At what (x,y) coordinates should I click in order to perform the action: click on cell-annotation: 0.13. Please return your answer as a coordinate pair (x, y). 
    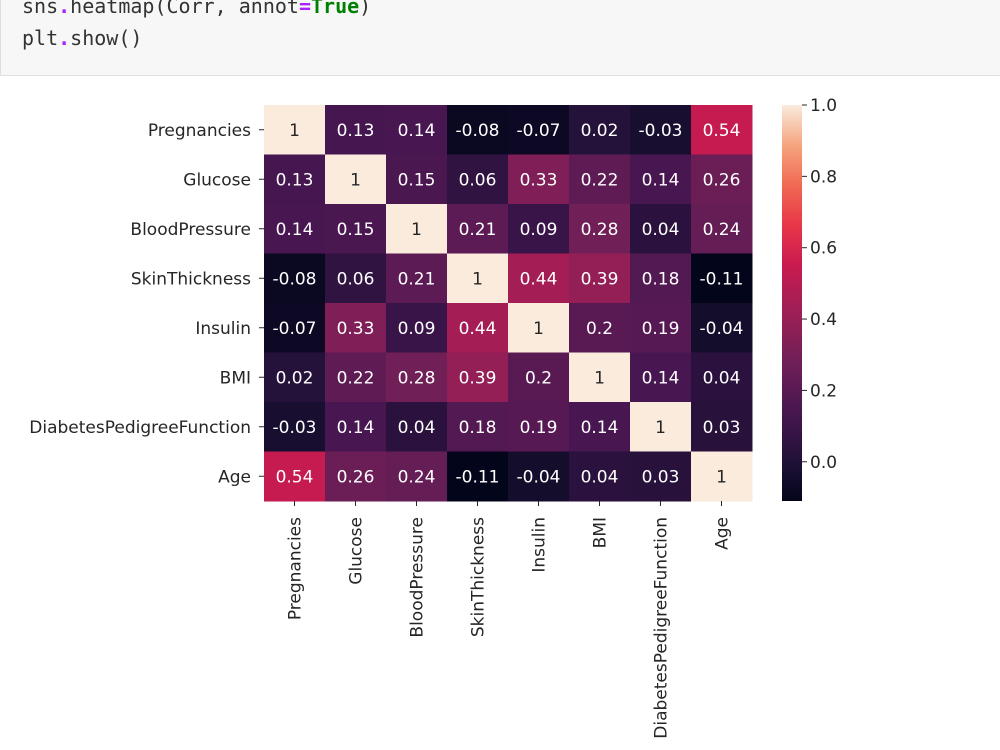
    Looking at the image, I should click on (295, 180).